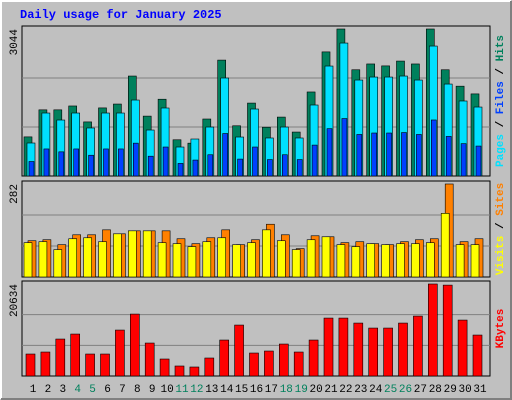 The image size is (512, 400). Describe the element at coordinates (435, 390) in the screenshot. I see `x-tick-label: 28` at that location.